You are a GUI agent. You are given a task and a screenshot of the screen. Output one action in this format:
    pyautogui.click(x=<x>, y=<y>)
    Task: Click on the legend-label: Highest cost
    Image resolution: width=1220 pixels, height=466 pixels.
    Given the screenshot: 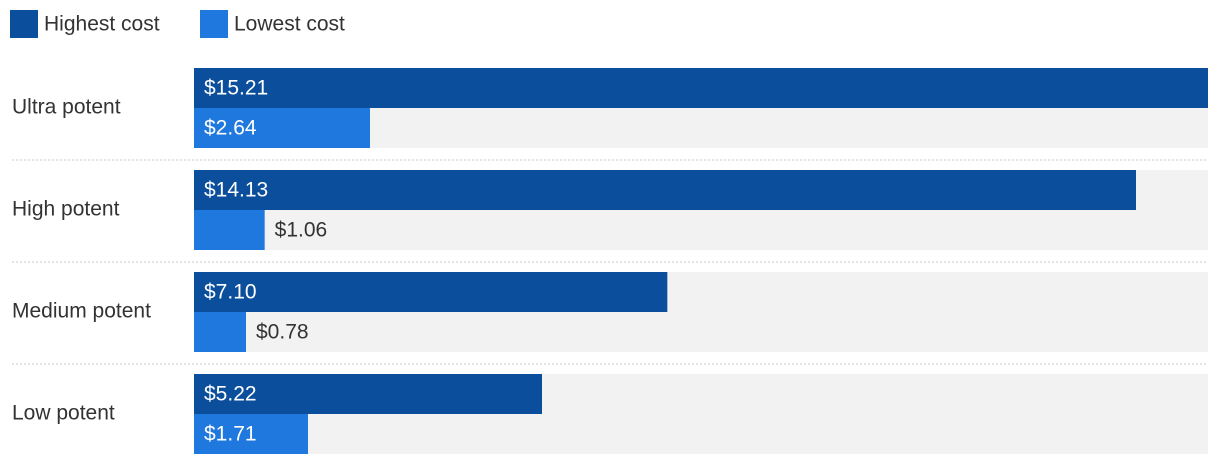 What is the action you would take?
    pyautogui.click(x=102, y=24)
    